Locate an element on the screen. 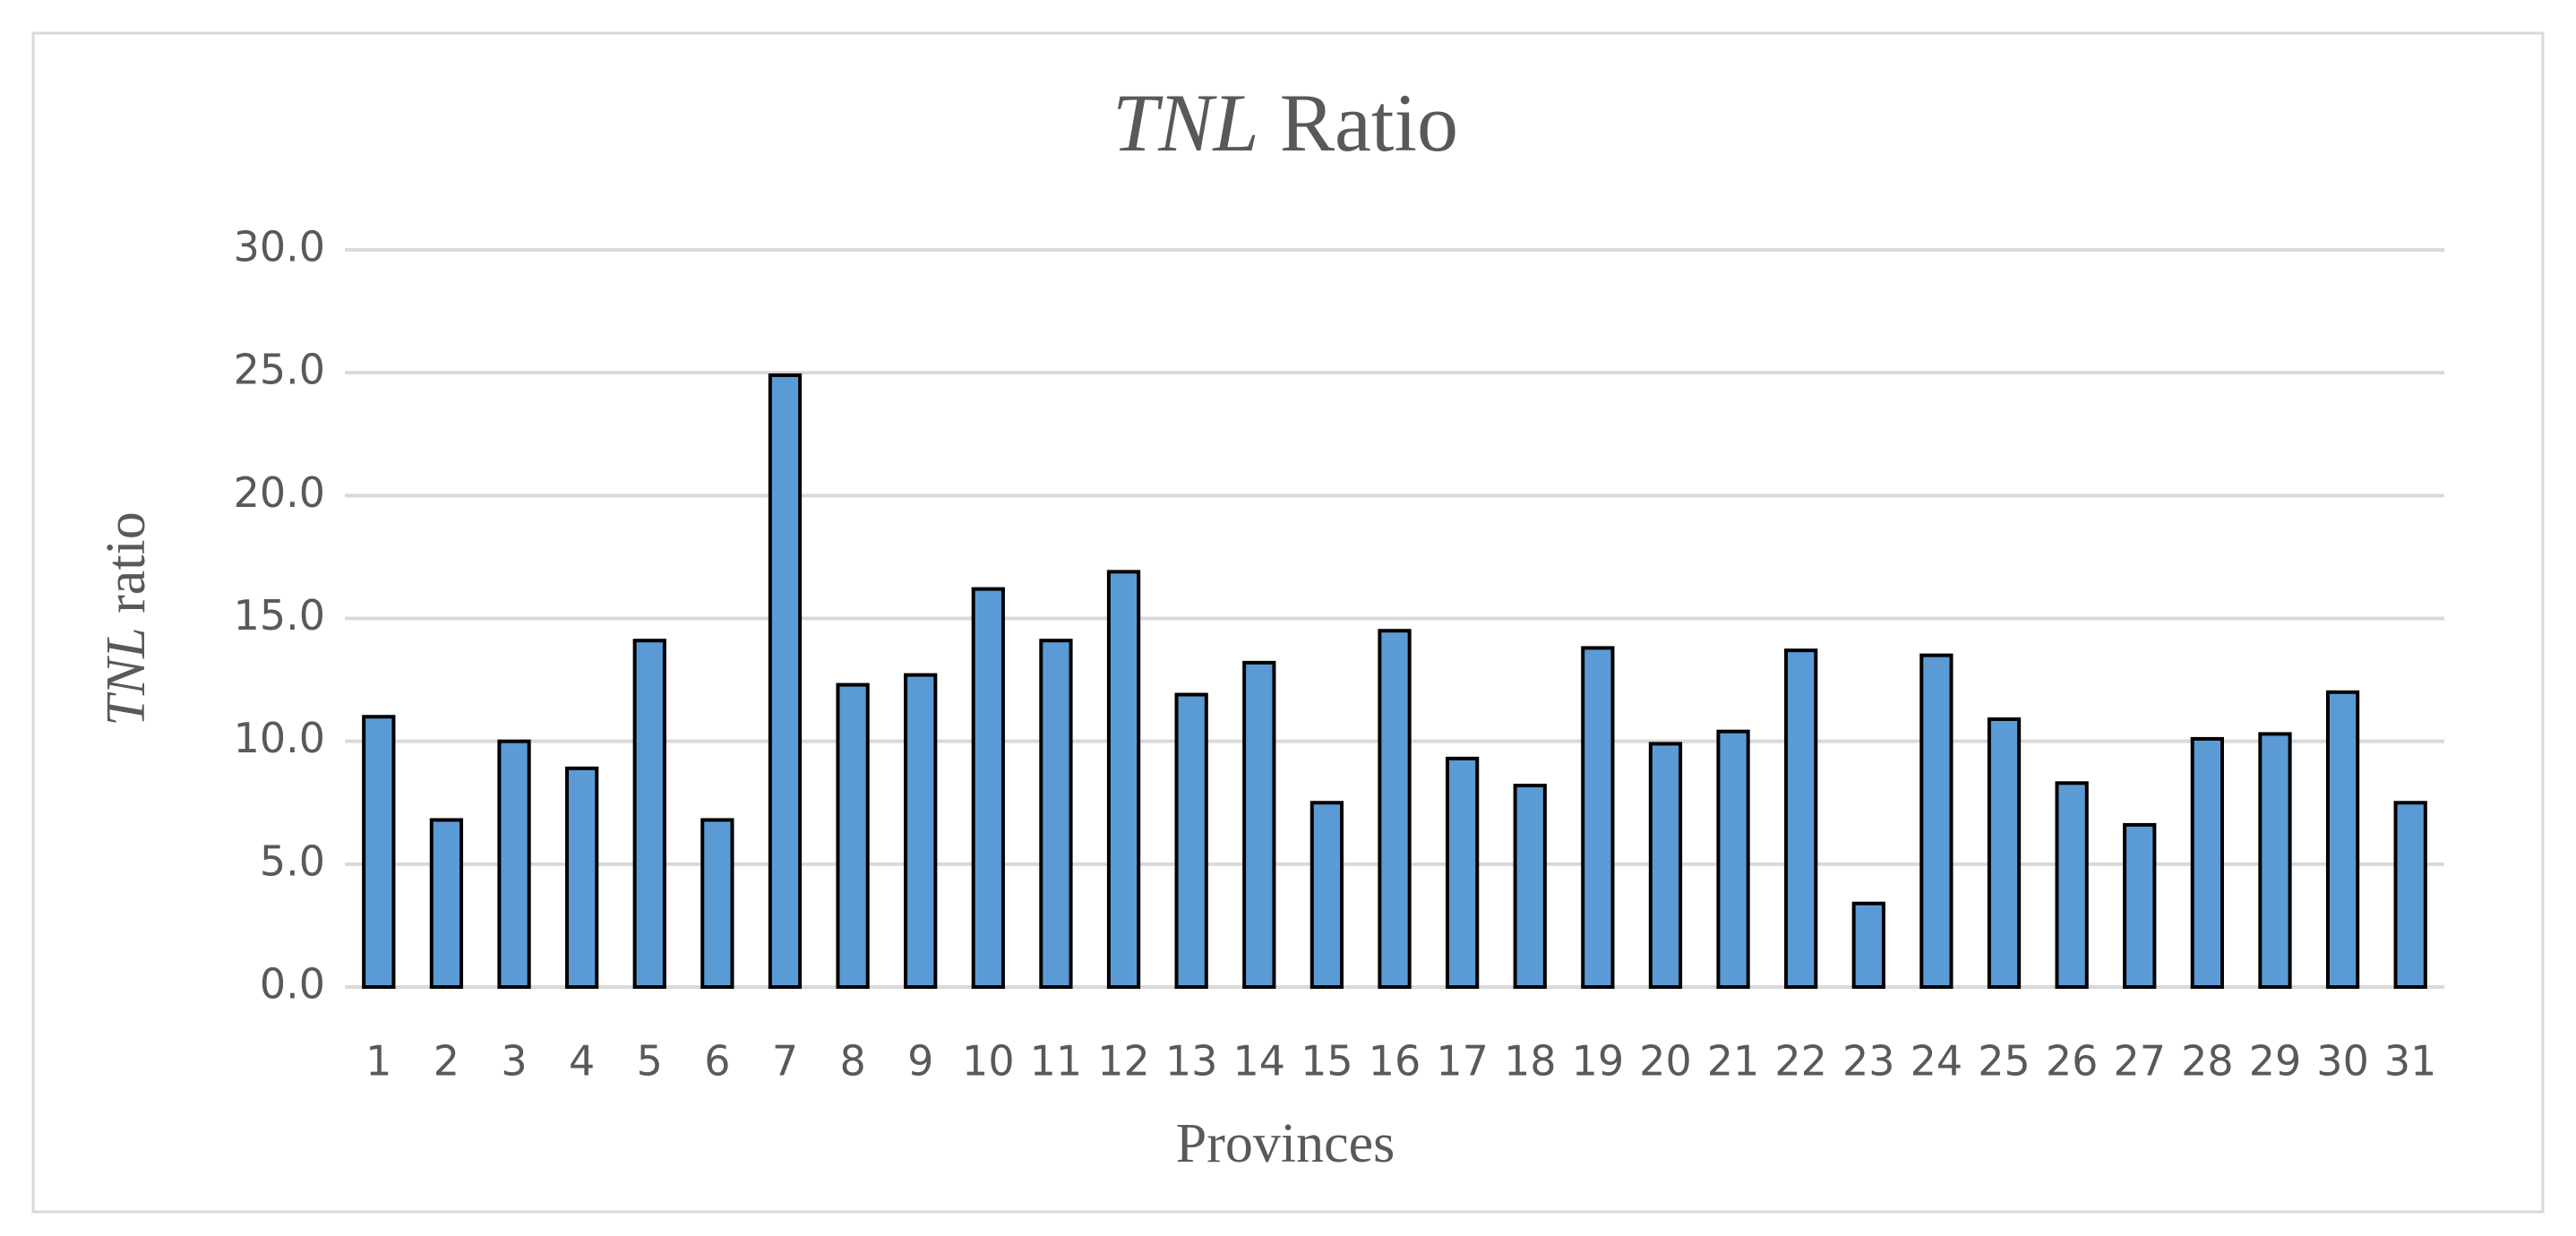 This screenshot has height=1236, width=2576. x-tick-label: 25 is located at coordinates (2004, 1061).